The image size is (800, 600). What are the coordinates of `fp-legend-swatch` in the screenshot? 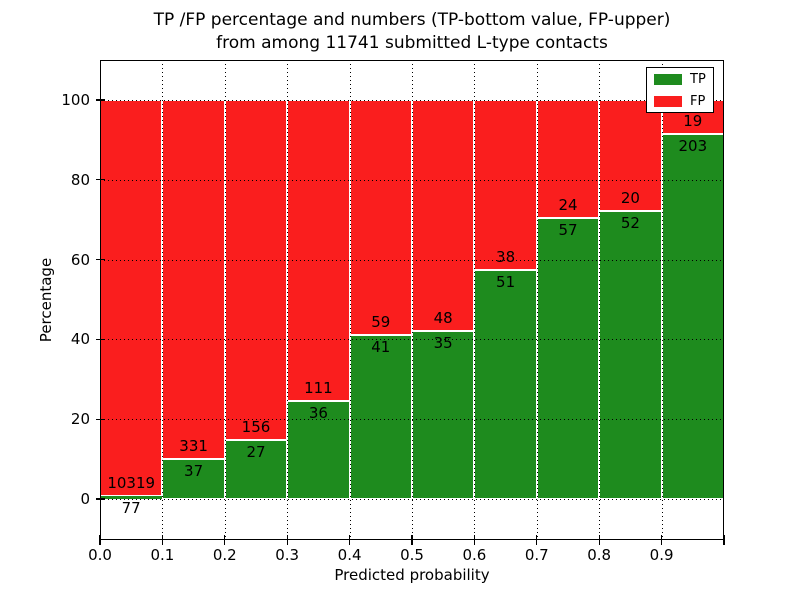 It's located at (668, 101).